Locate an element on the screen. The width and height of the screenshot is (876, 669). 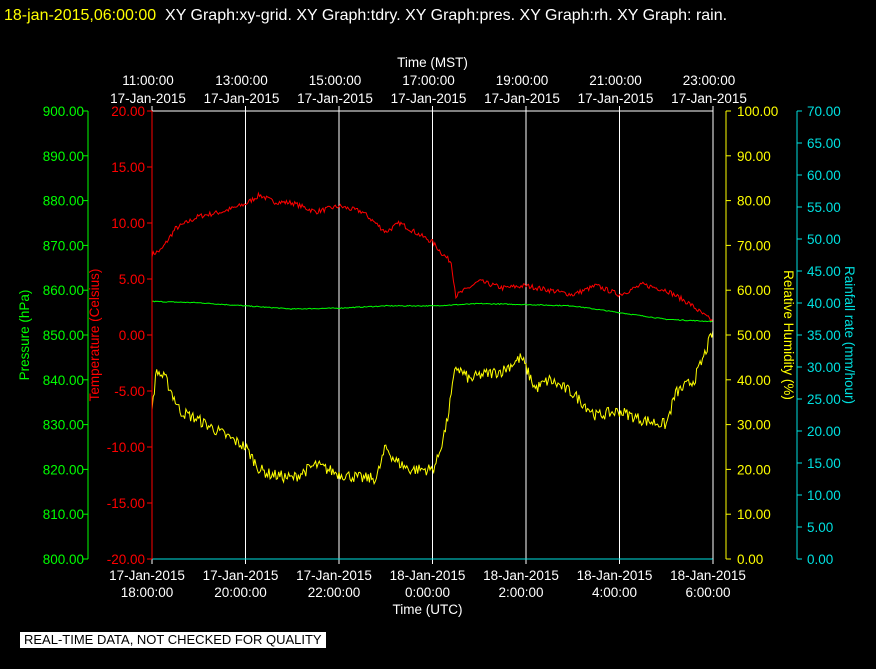
pressure-tick-label: 870.00 is located at coordinates (63, 245).